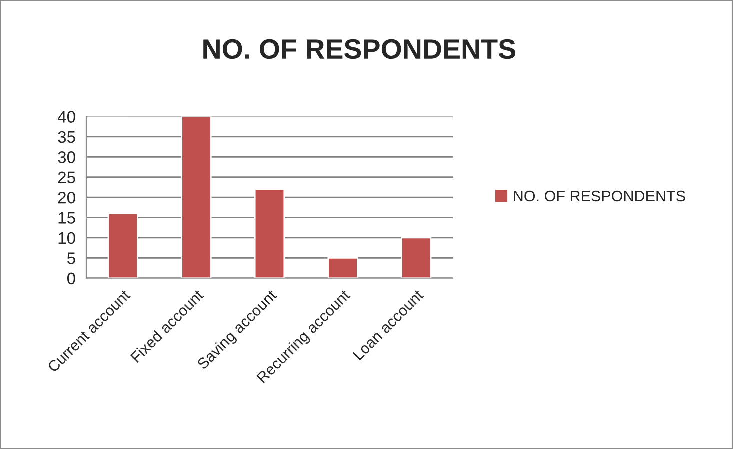 This screenshot has width=733, height=449. Describe the element at coordinates (71, 278) in the screenshot. I see `y-tick-label: 0` at that location.